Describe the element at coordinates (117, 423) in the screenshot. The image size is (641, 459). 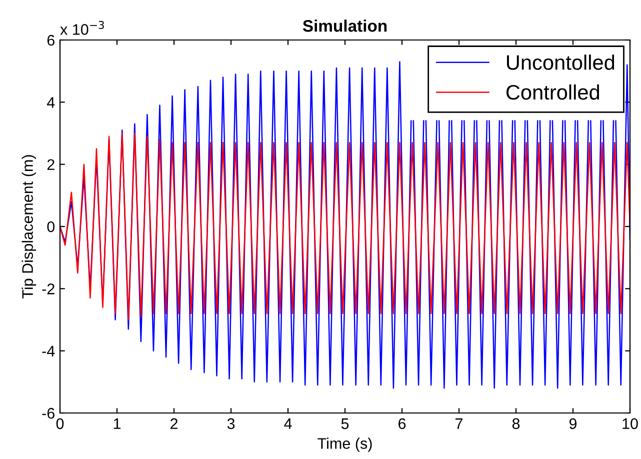
I see `x-tick-label: 1` at that location.